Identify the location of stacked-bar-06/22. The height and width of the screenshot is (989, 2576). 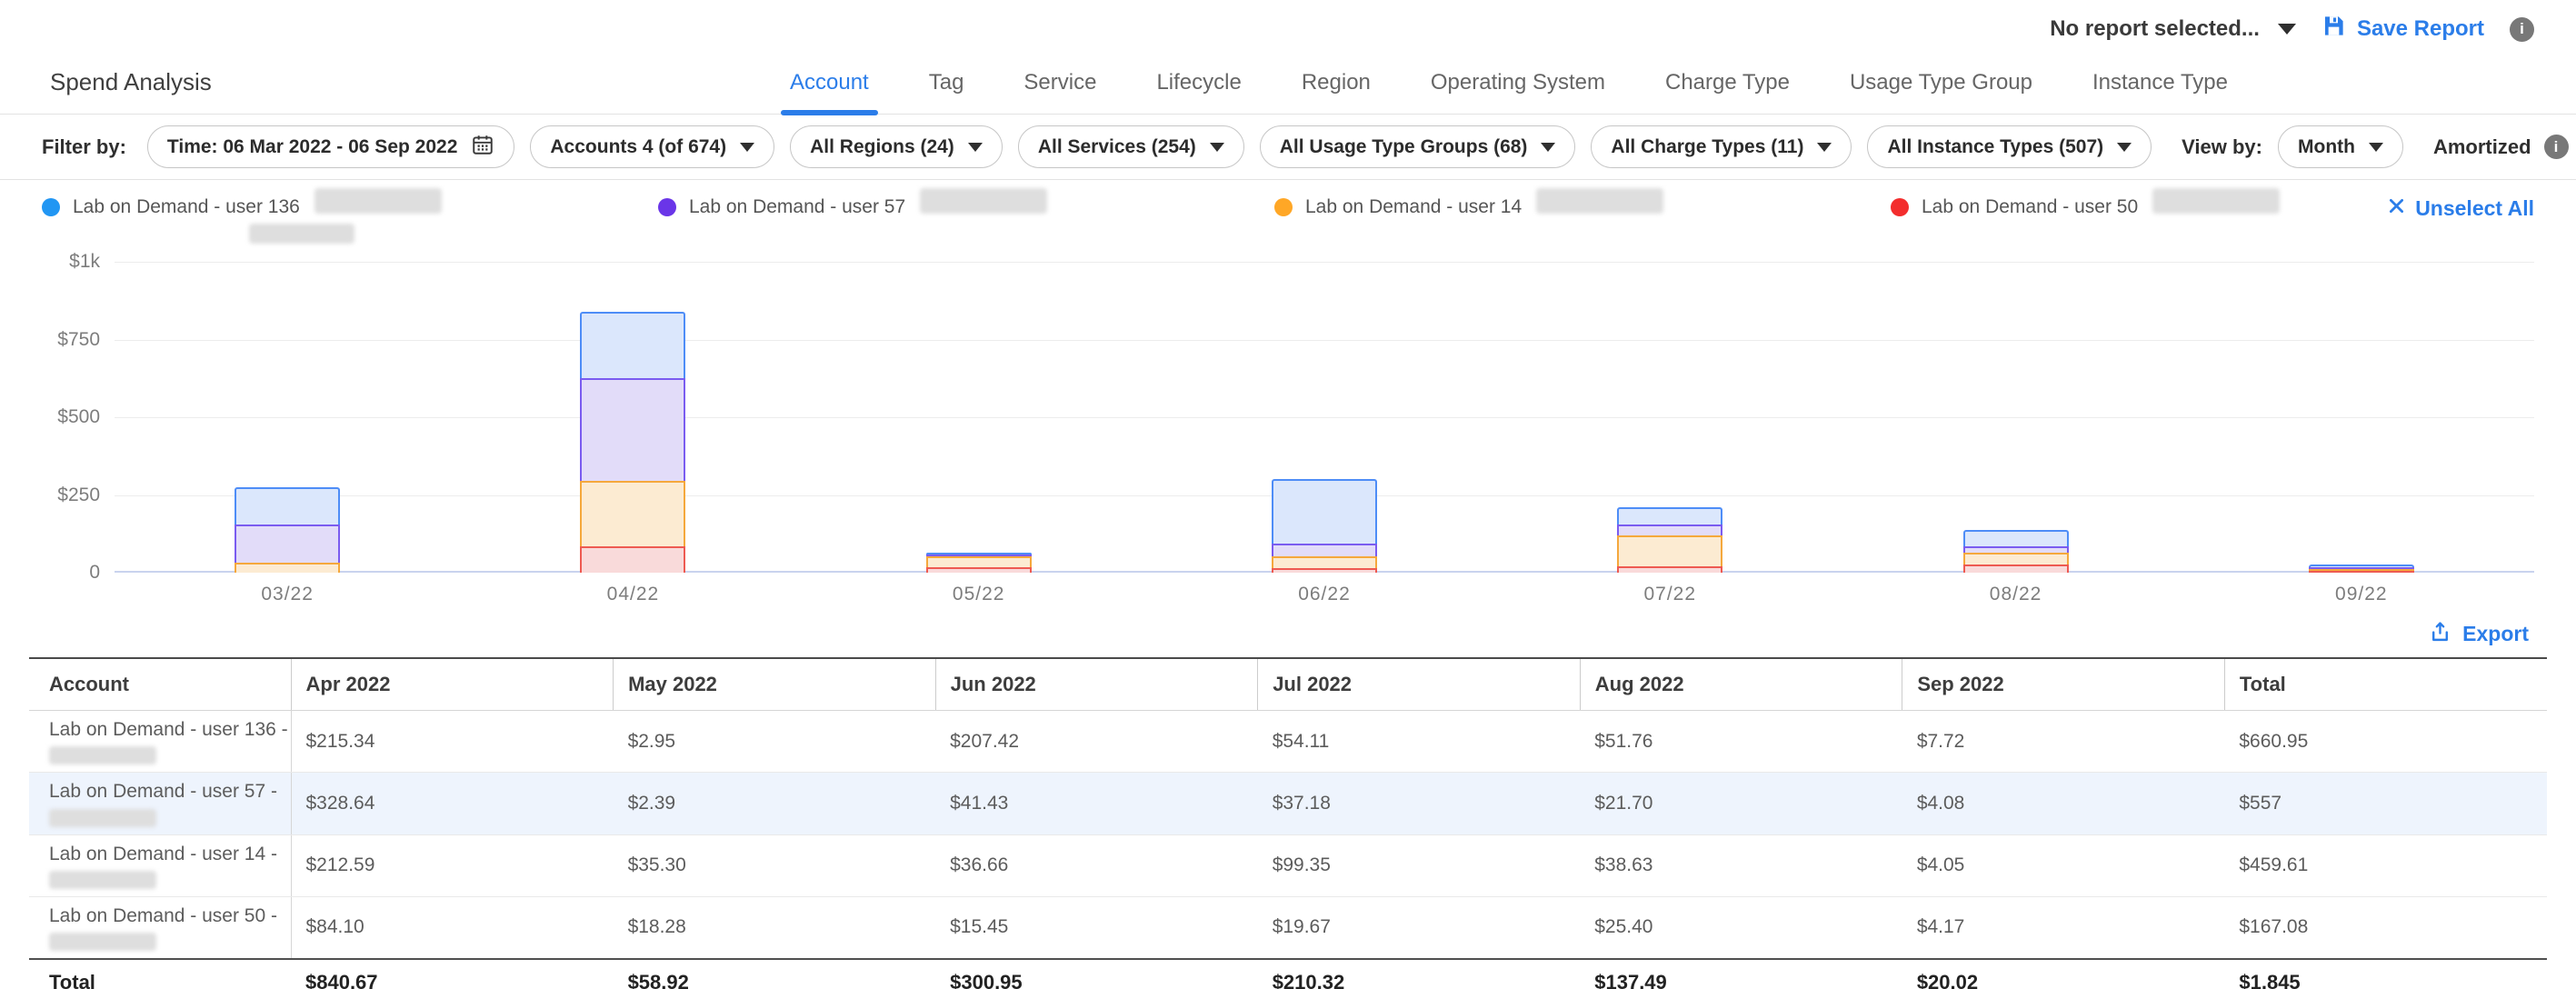
(1324, 526).